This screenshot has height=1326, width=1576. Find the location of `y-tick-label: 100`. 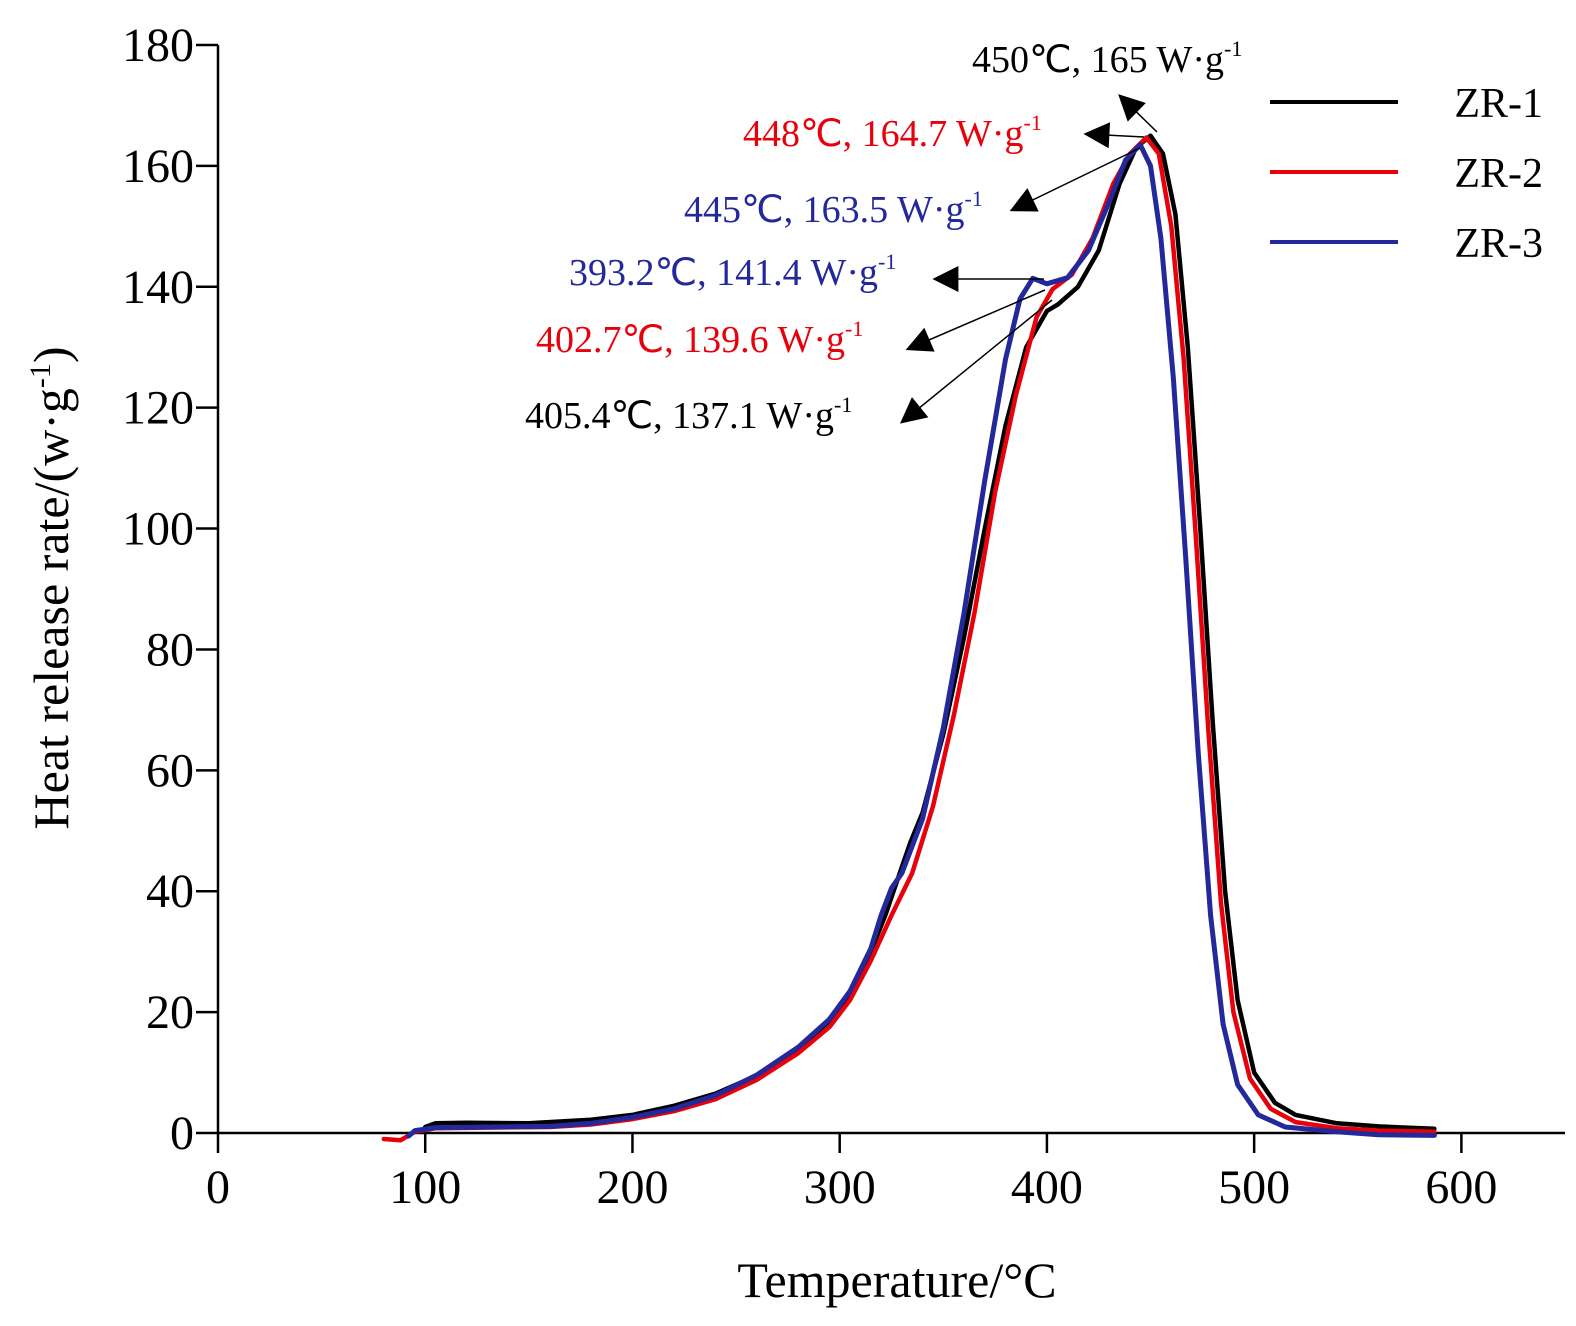

y-tick-label: 100 is located at coordinates (158, 529).